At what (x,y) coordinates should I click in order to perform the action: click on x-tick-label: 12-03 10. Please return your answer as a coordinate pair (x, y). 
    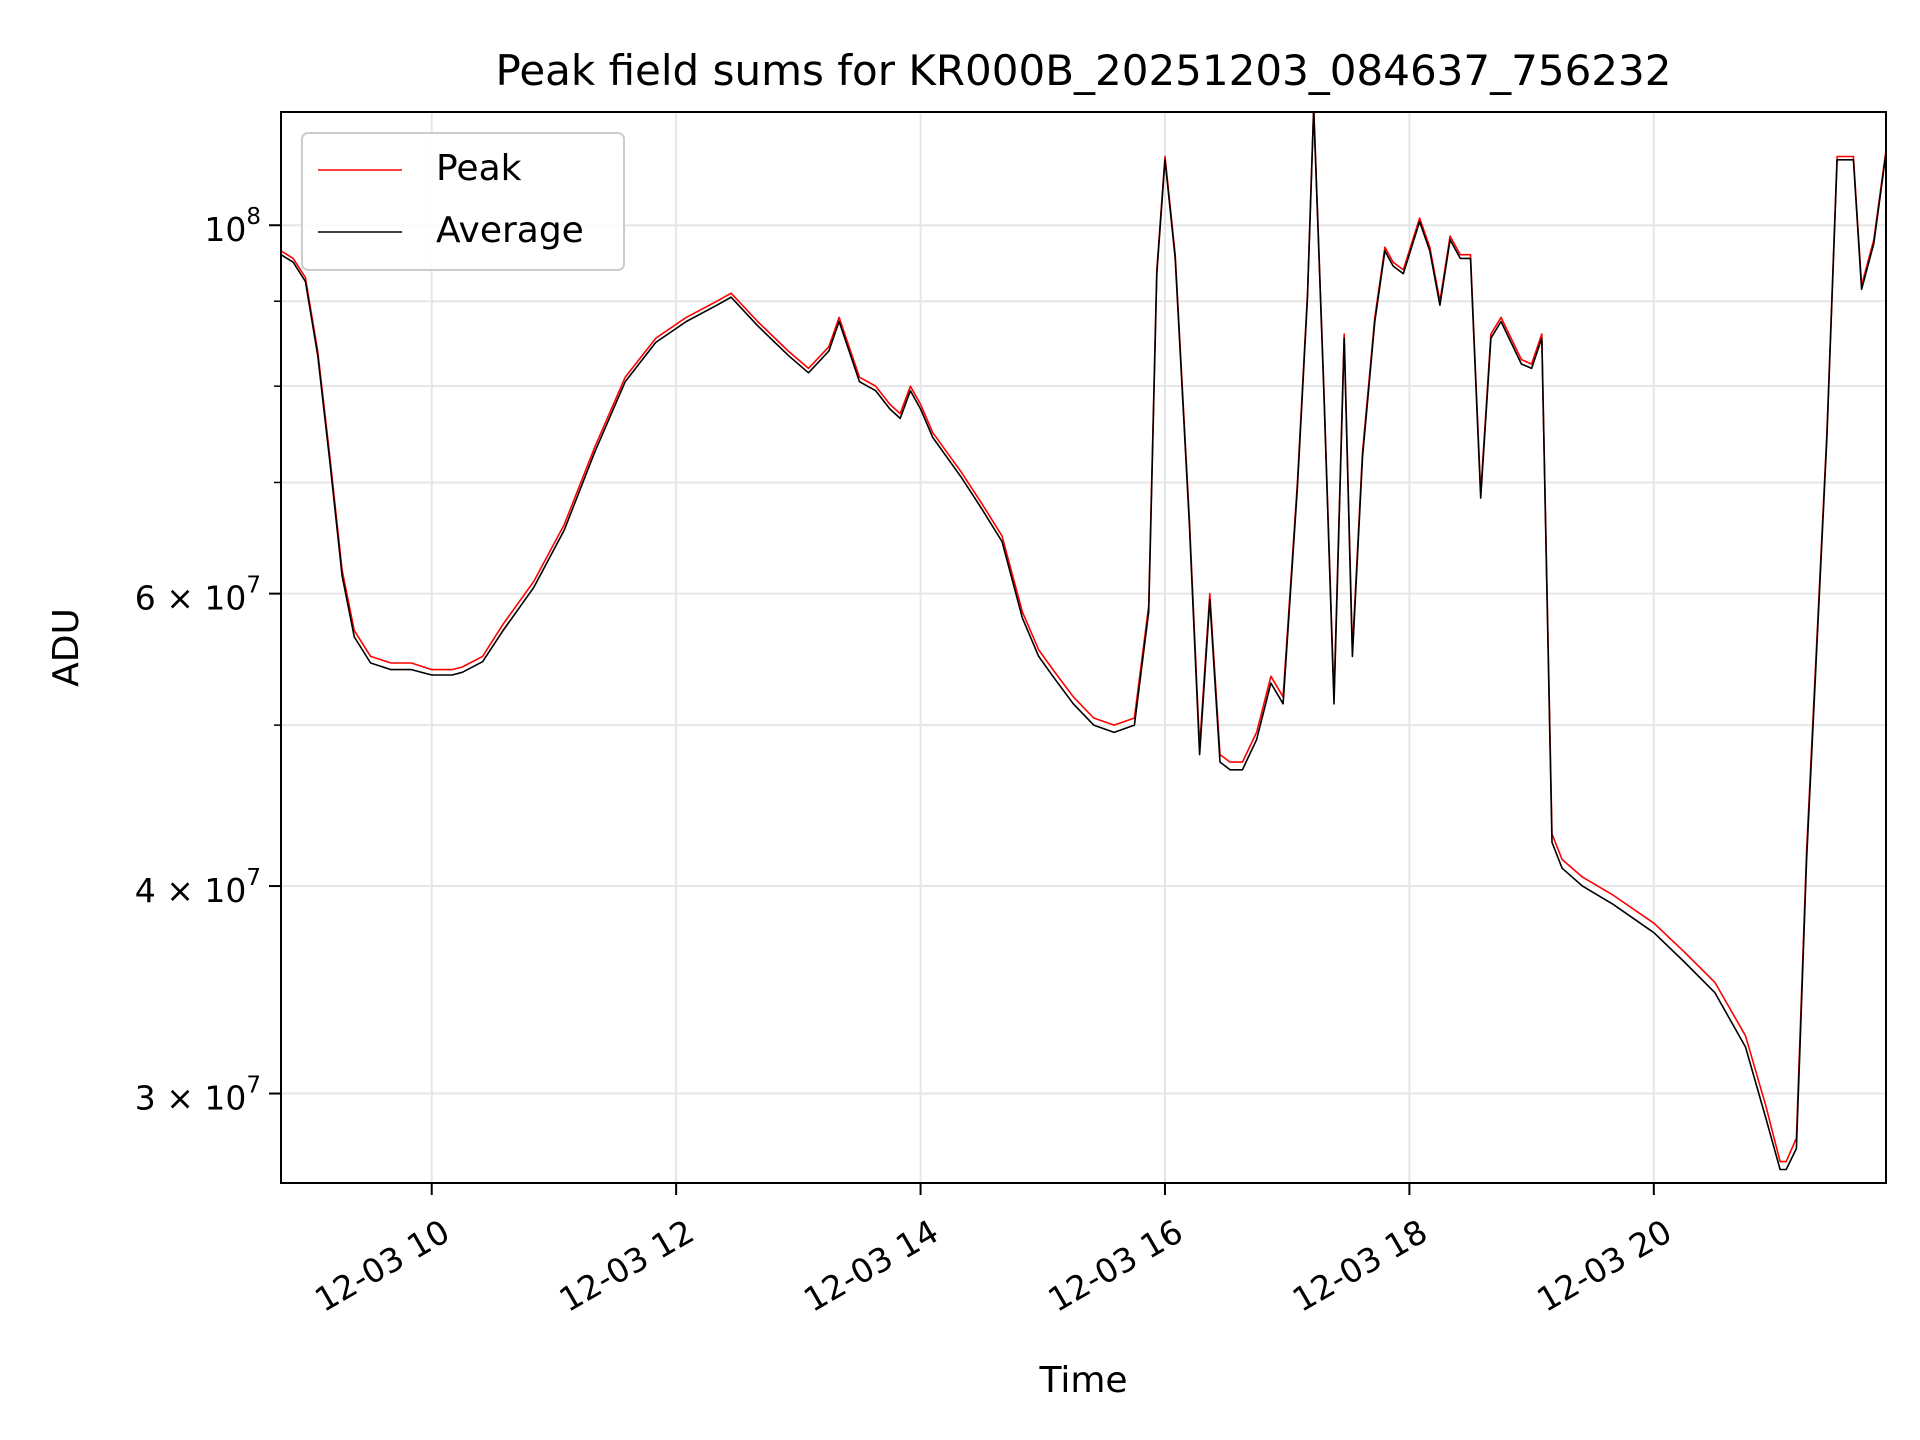
    Looking at the image, I should click on (382, 1266).